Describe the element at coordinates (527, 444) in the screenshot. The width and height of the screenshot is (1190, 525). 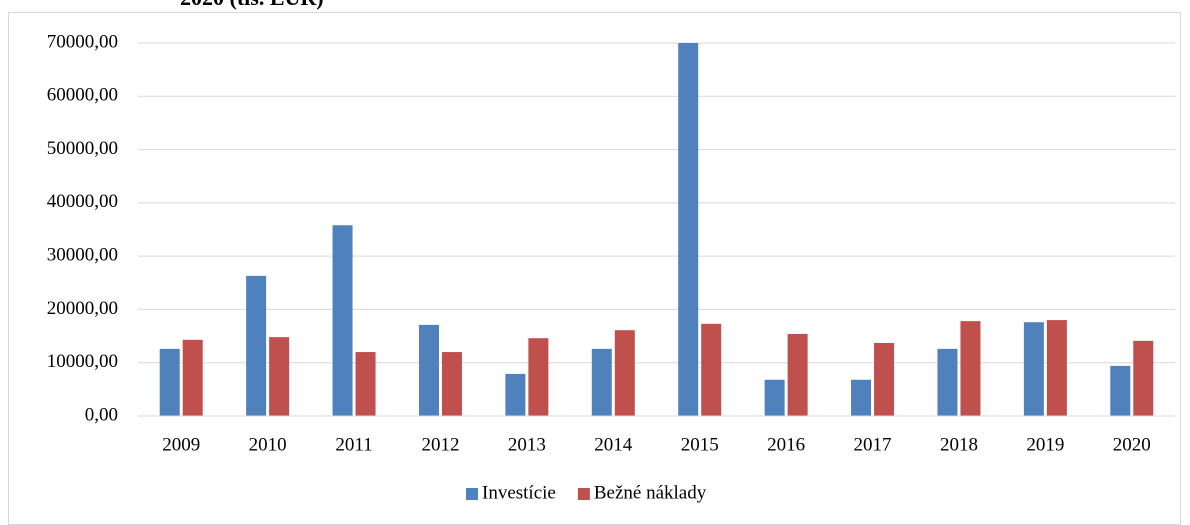
I see `x-tick-label: 2013` at that location.